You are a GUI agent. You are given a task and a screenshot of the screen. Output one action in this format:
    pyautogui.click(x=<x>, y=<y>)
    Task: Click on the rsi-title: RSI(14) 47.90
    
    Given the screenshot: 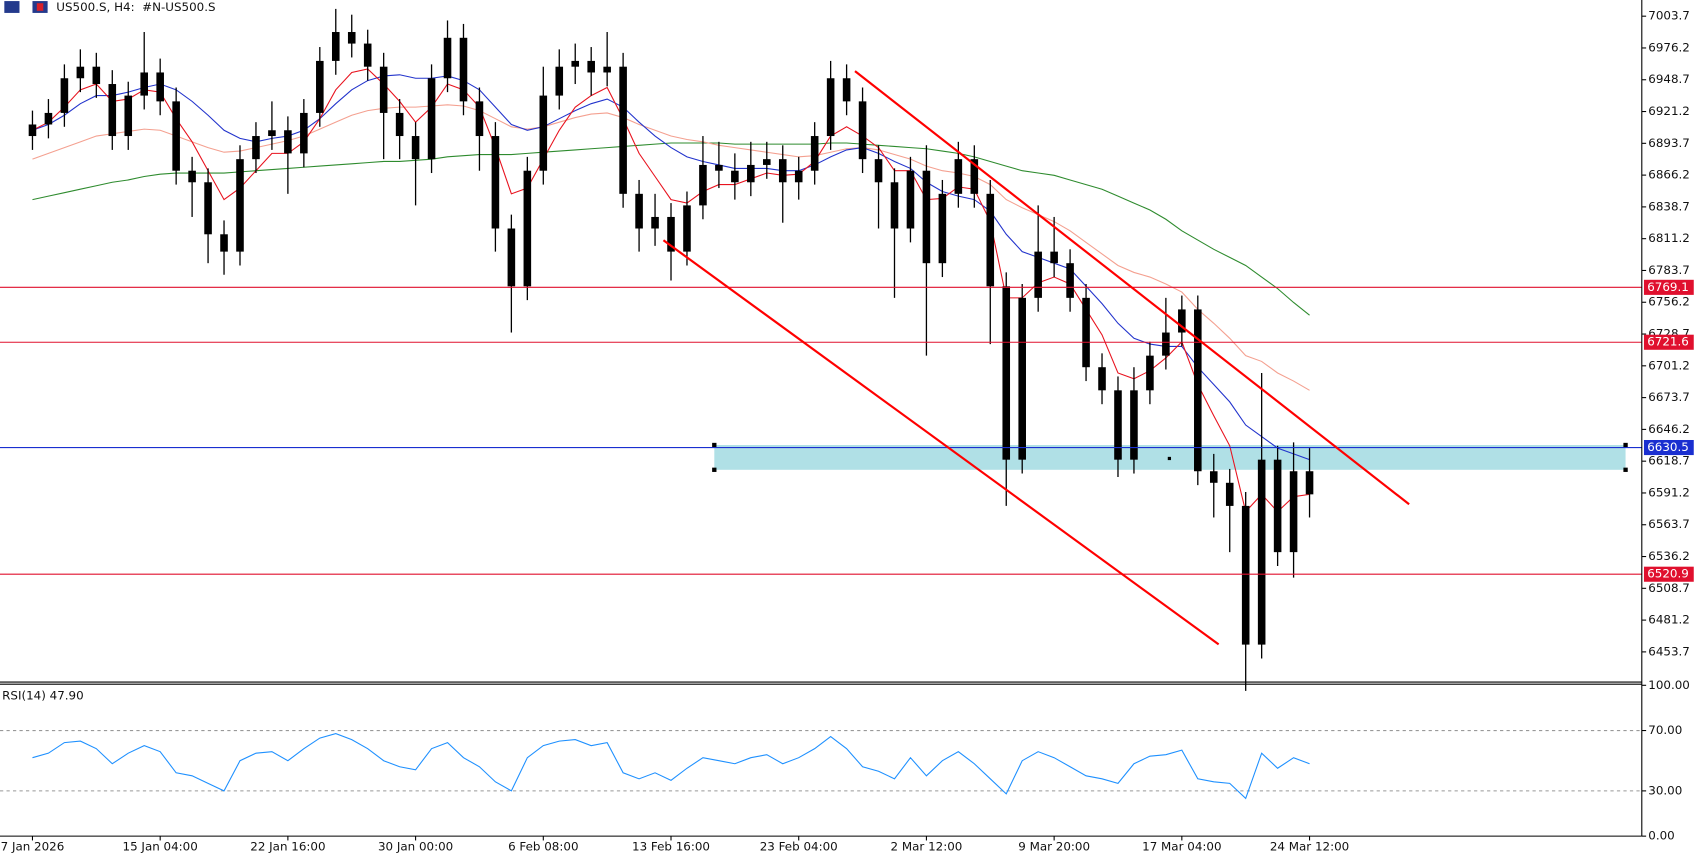 What is the action you would take?
    pyautogui.click(x=43, y=696)
    